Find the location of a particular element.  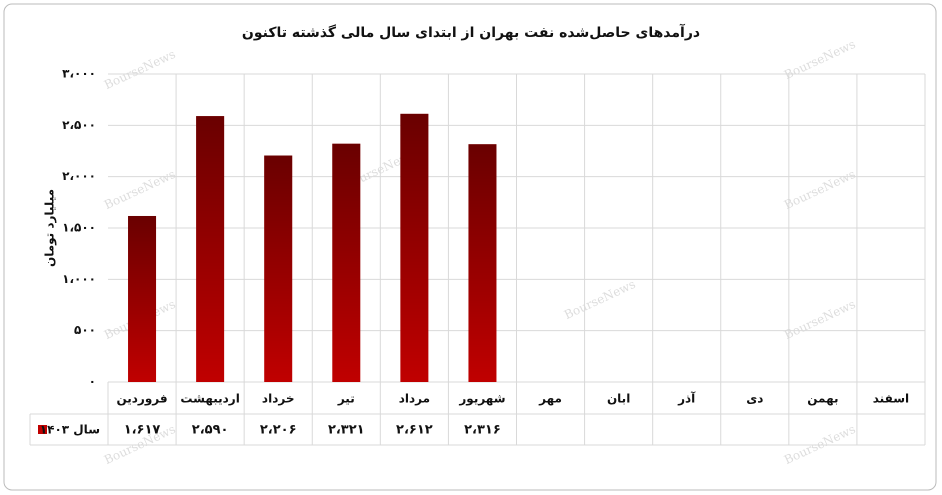

x-tick-label: مهر is located at coordinates (550, 399).